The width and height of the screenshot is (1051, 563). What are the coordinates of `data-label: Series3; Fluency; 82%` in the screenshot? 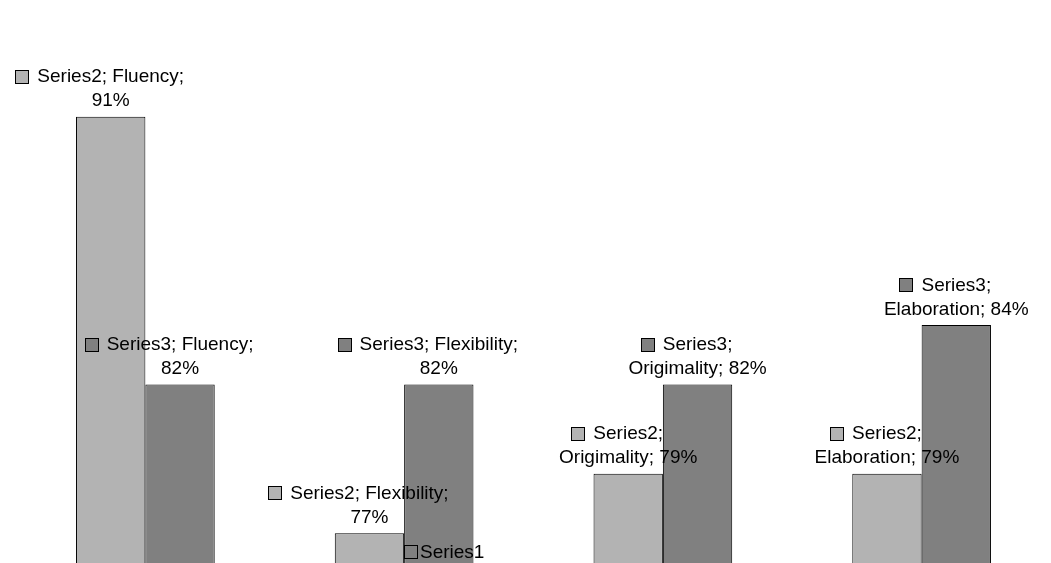 It's located at (180, 356).